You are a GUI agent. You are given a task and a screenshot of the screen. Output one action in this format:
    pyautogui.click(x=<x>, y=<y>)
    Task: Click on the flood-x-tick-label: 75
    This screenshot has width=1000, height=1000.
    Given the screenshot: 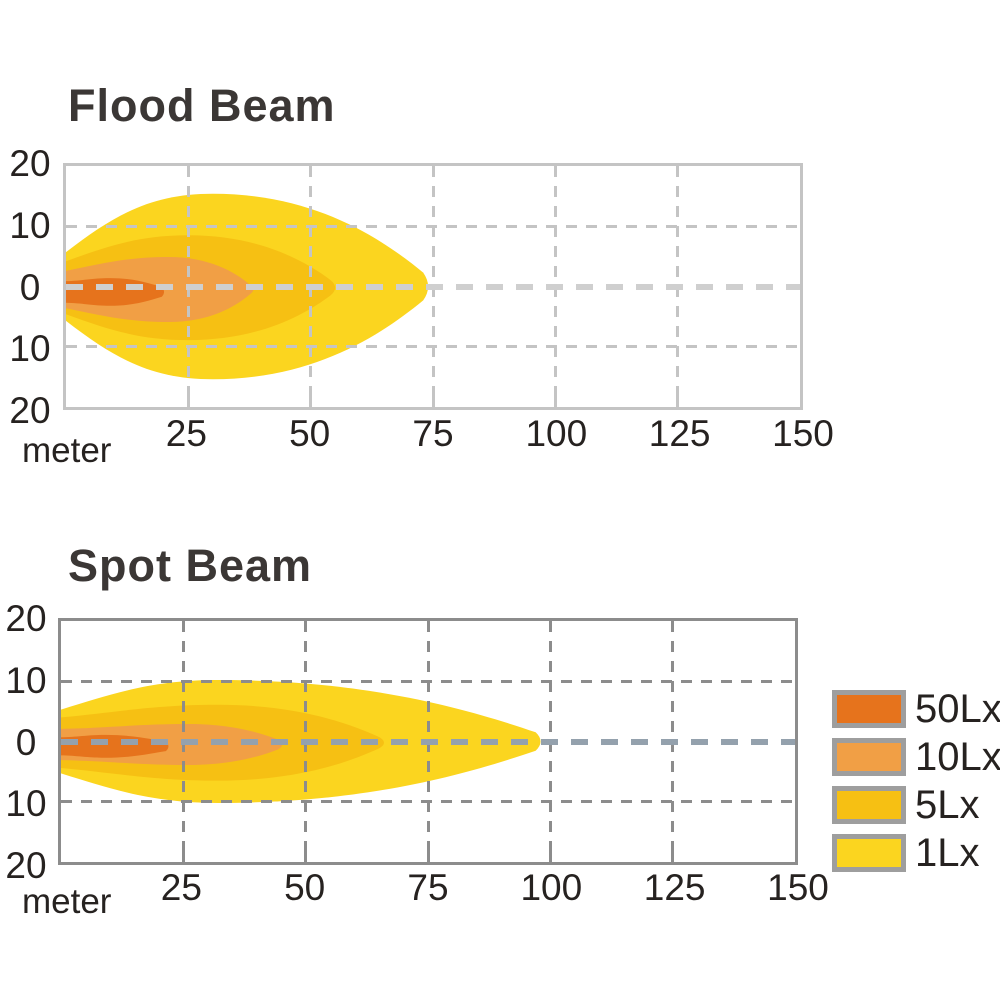 What is the action you would take?
    pyautogui.click(x=433, y=433)
    